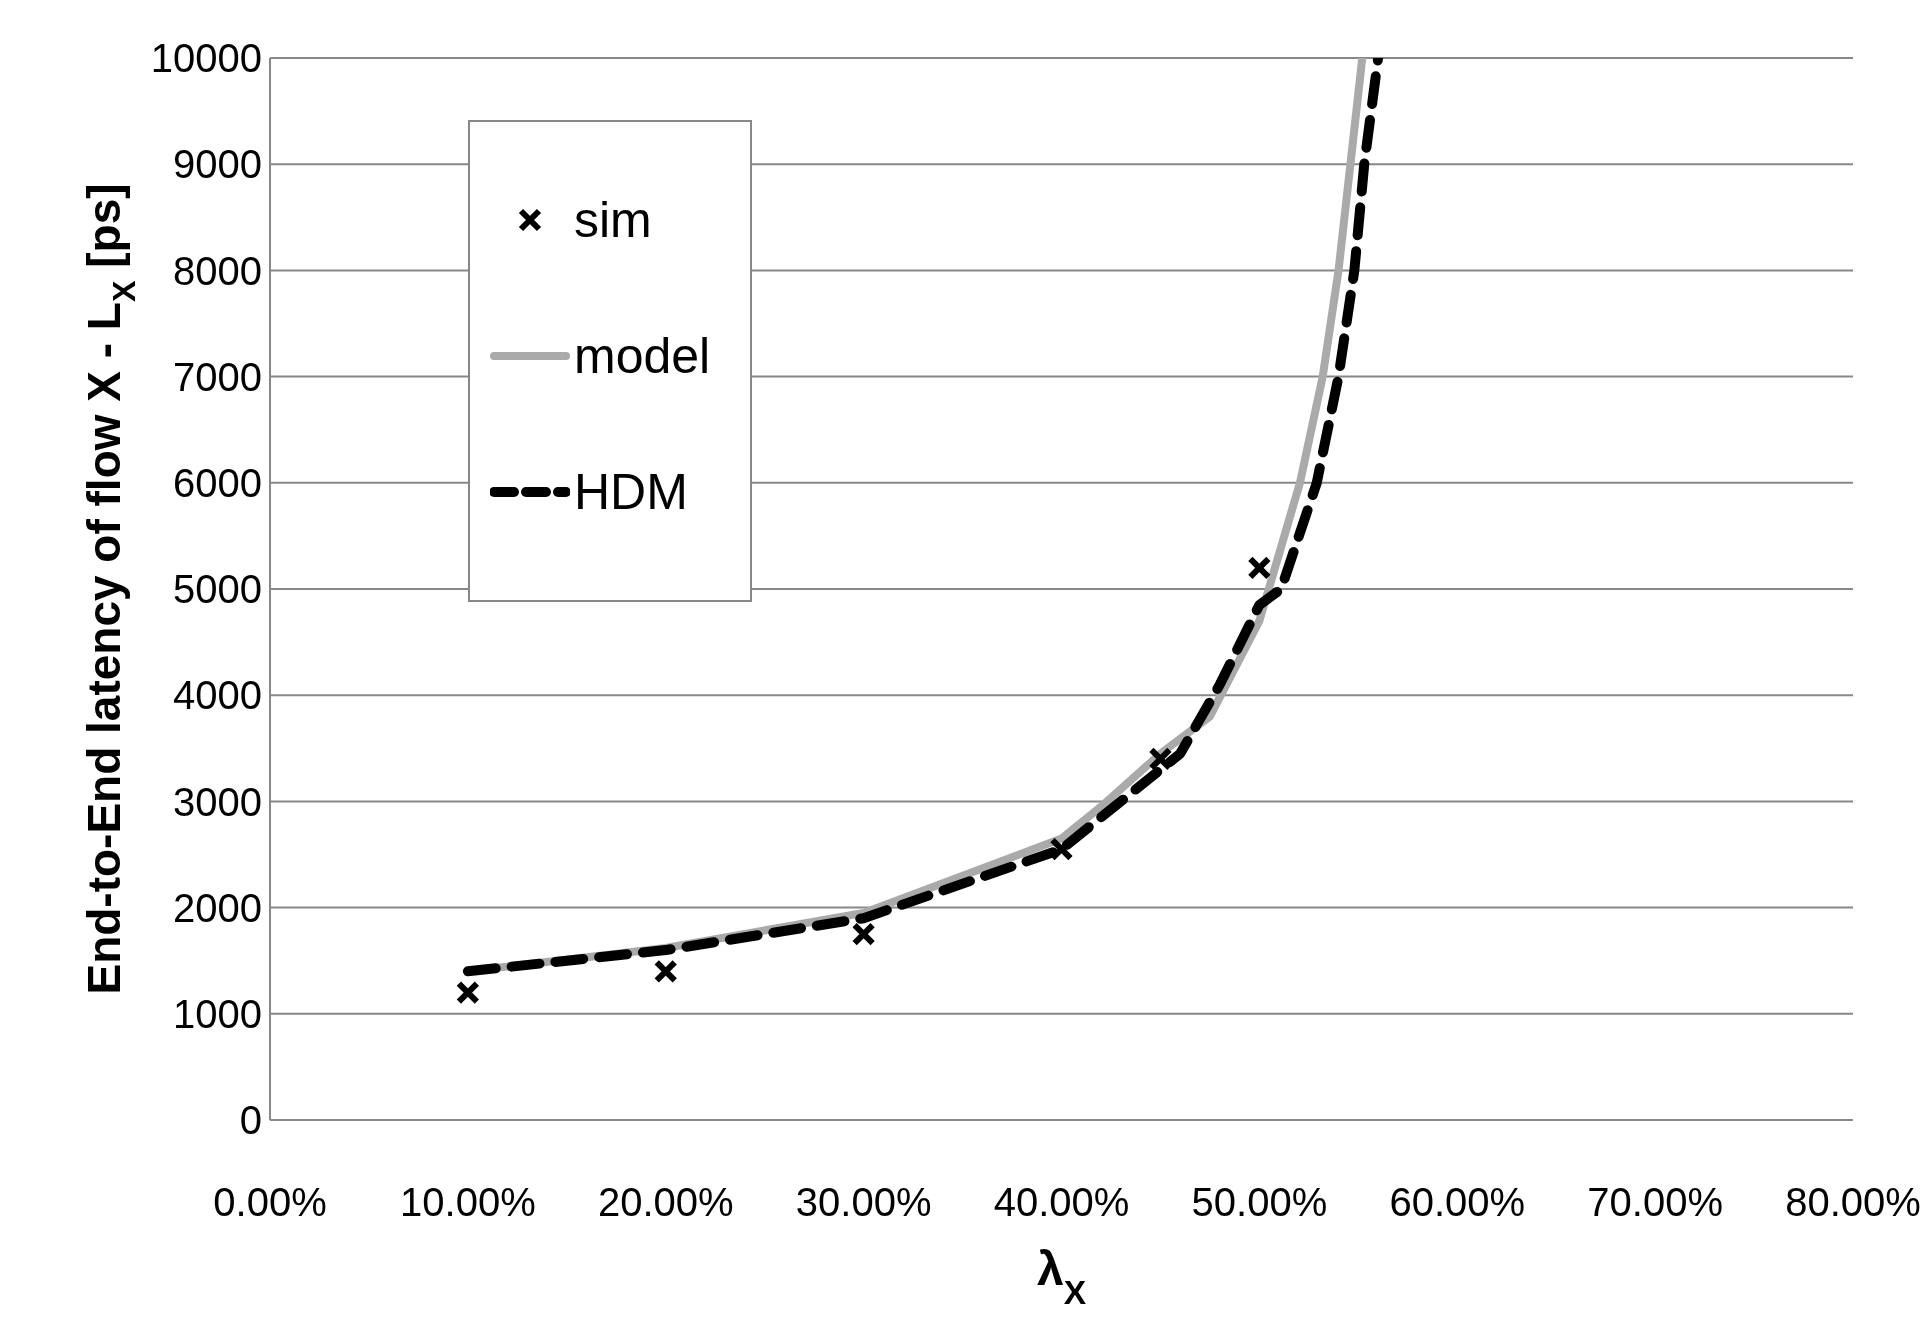 The image size is (1931, 1322). I want to click on y-tick-label: 10000, so click(206, 58).